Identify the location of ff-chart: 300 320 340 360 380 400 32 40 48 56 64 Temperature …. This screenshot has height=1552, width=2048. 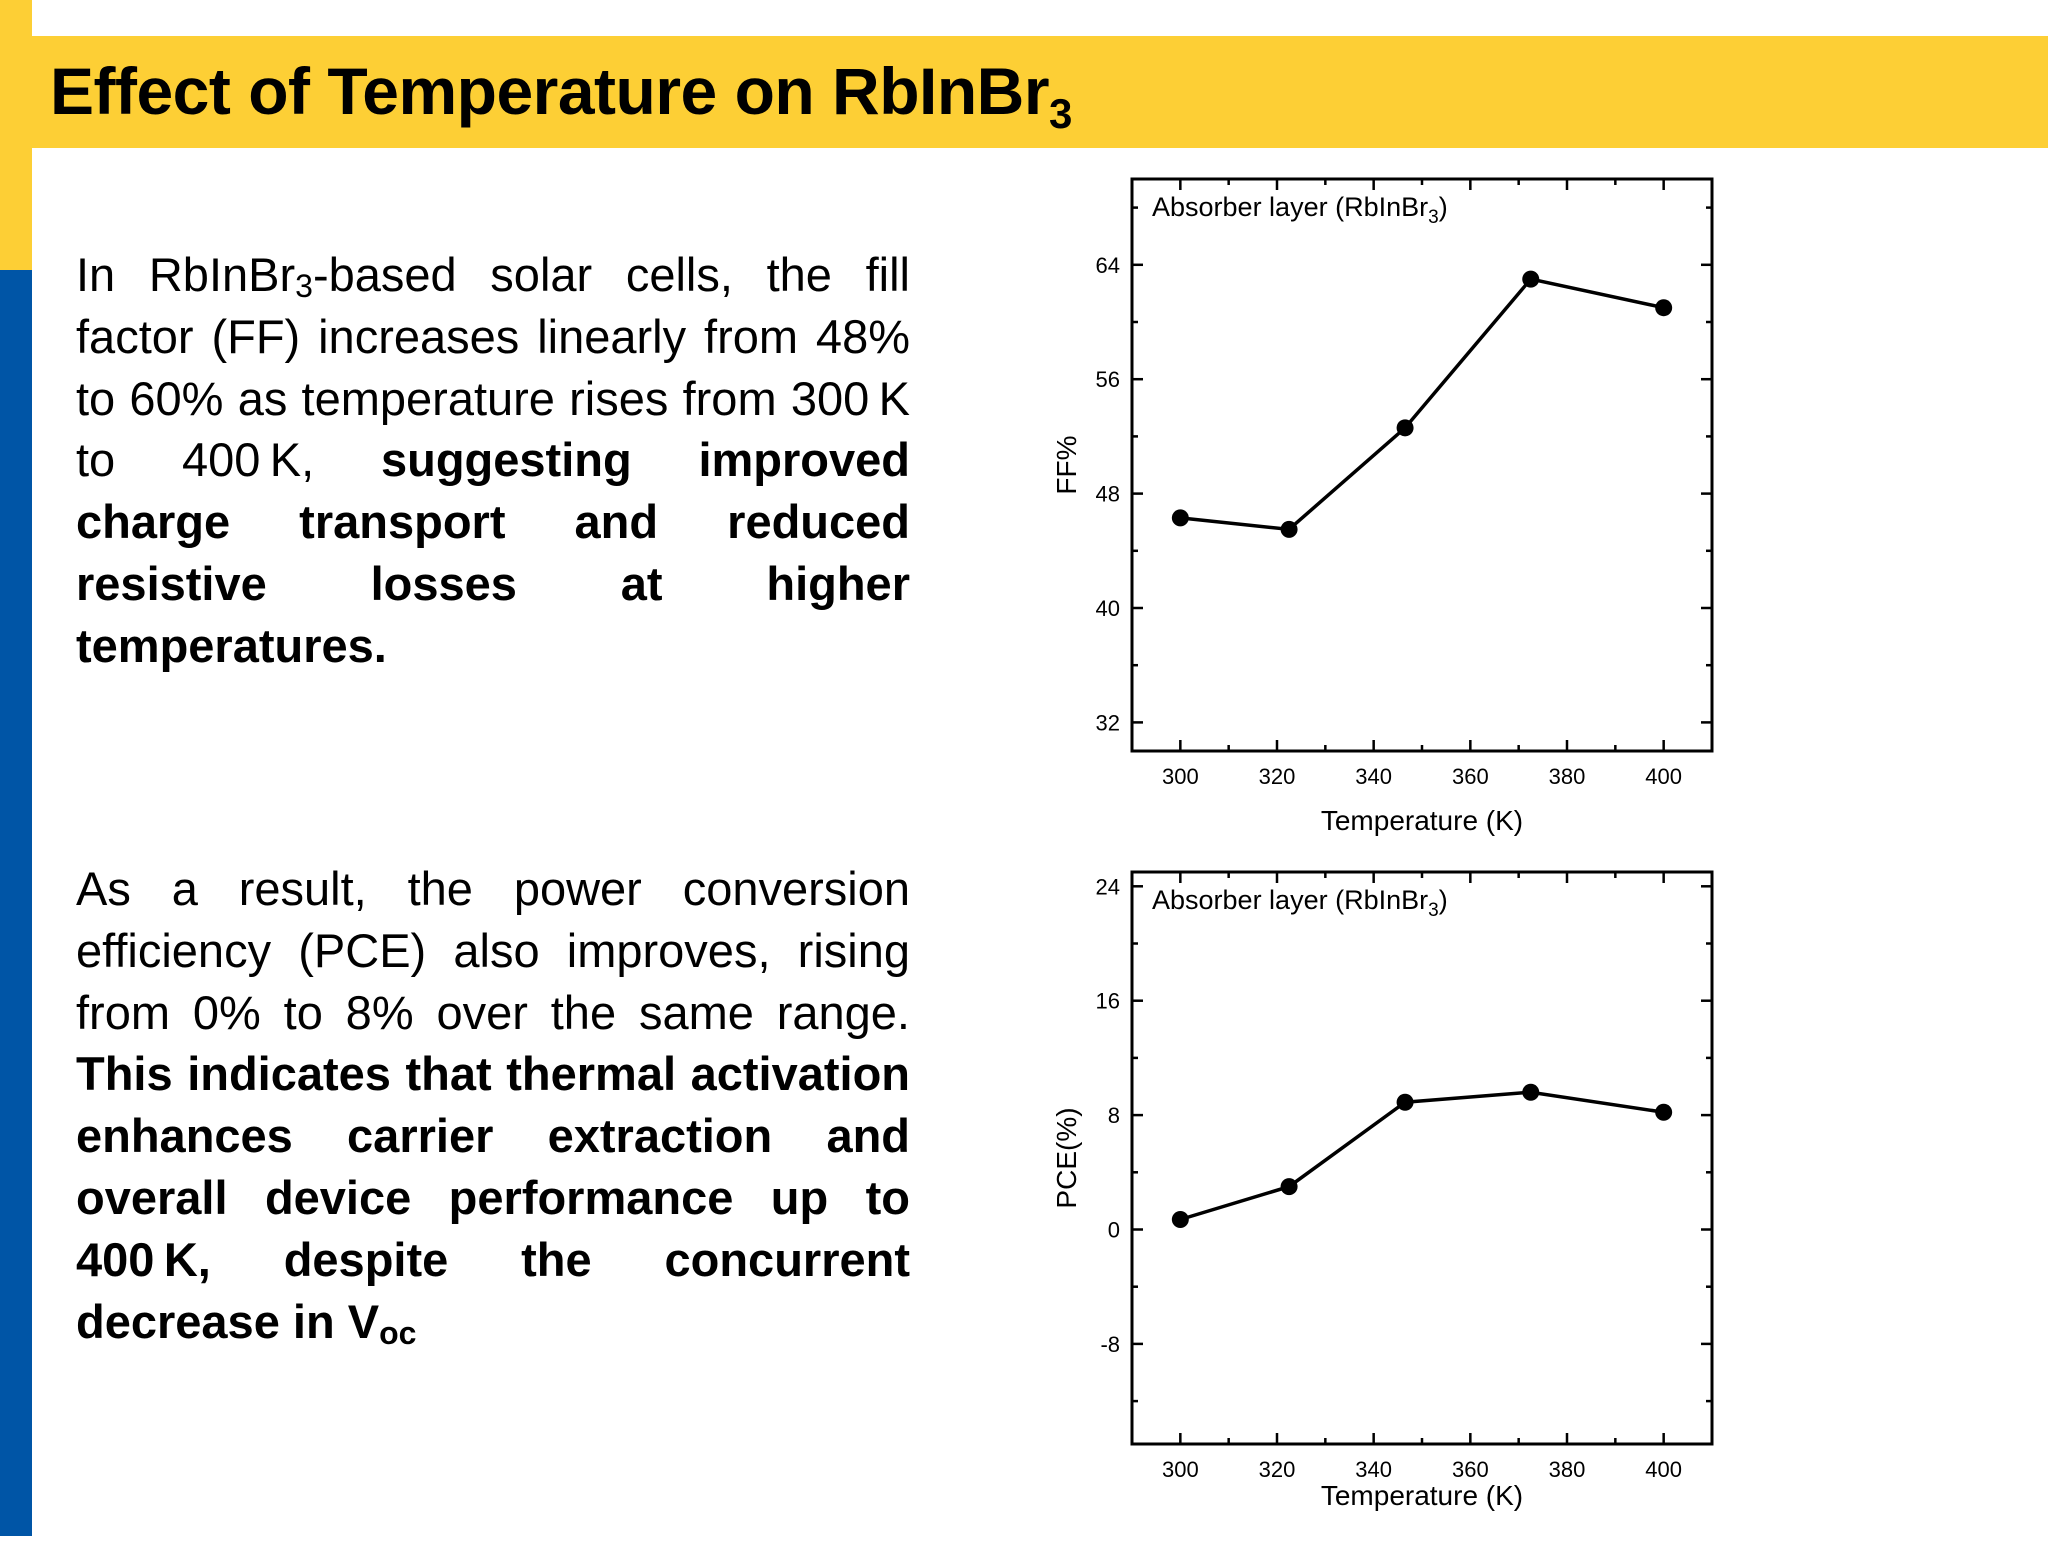
(1382, 506).